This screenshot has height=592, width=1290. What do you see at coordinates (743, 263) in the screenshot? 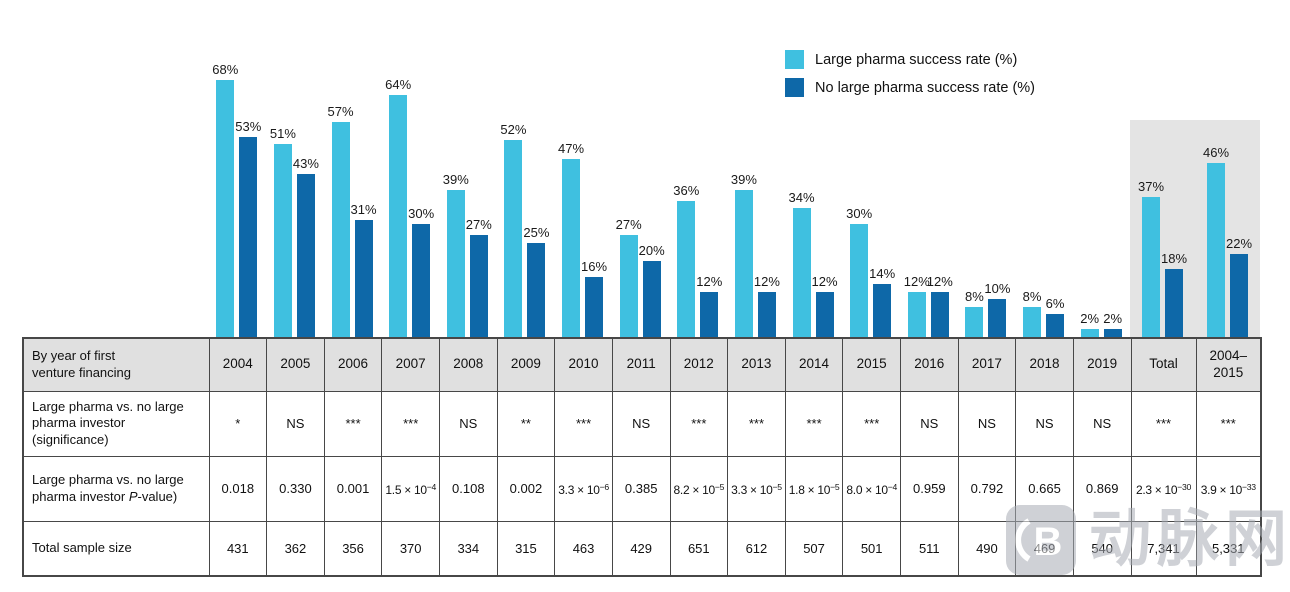
I see `bar-2013-large` at bounding box center [743, 263].